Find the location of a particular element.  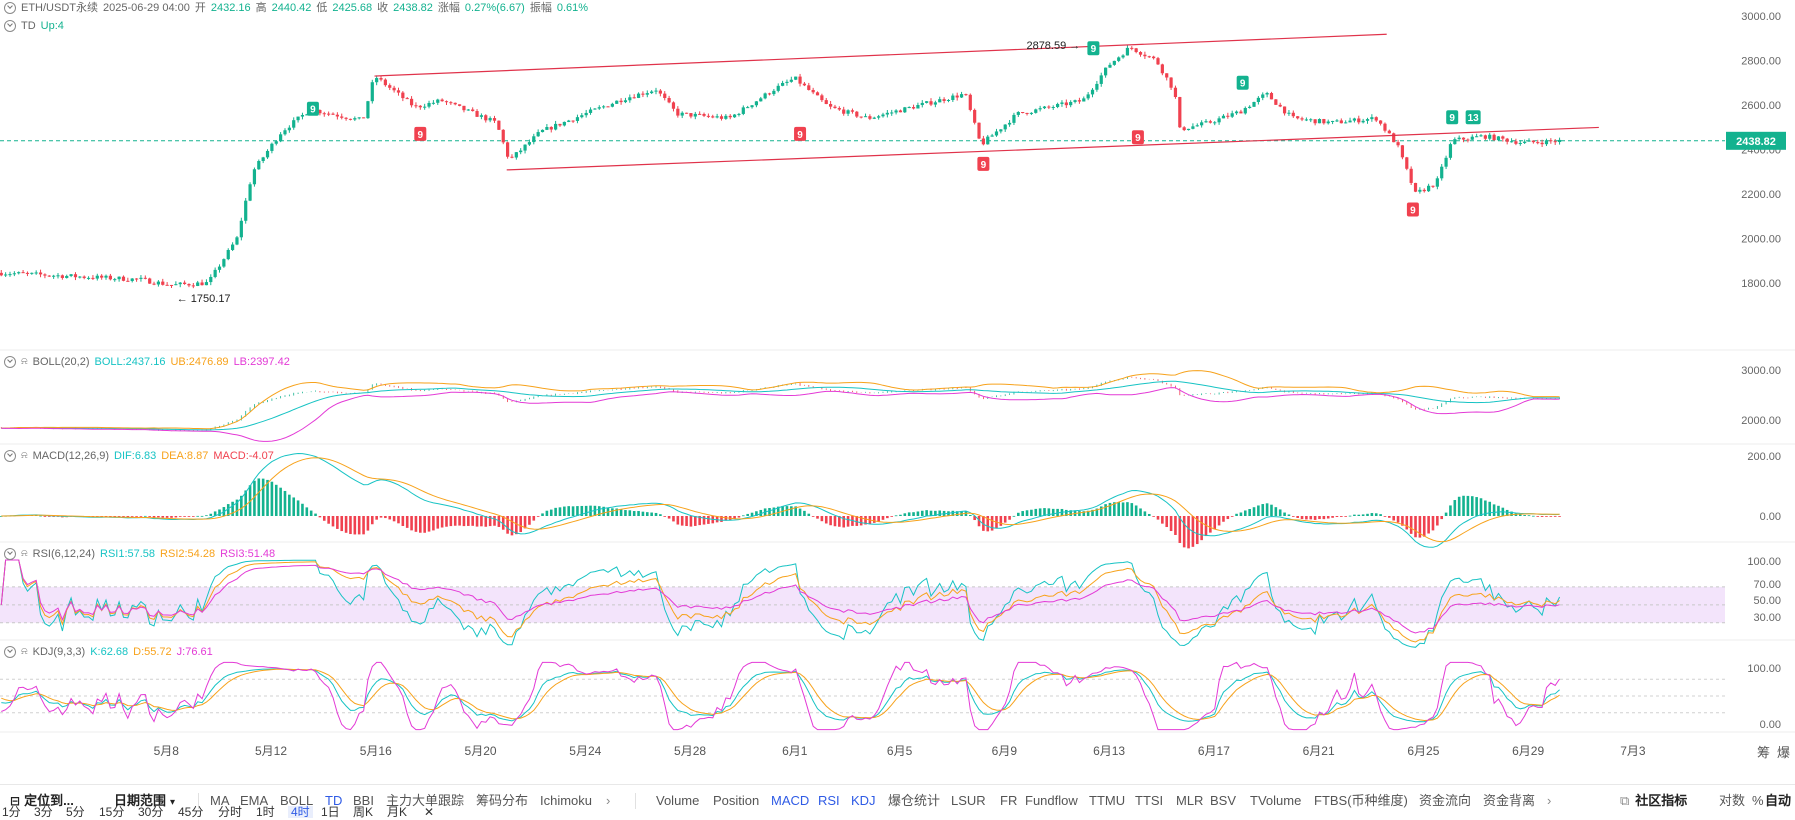

date-range-dropdown: 日期范围 ▾ is located at coordinates (144, 801).